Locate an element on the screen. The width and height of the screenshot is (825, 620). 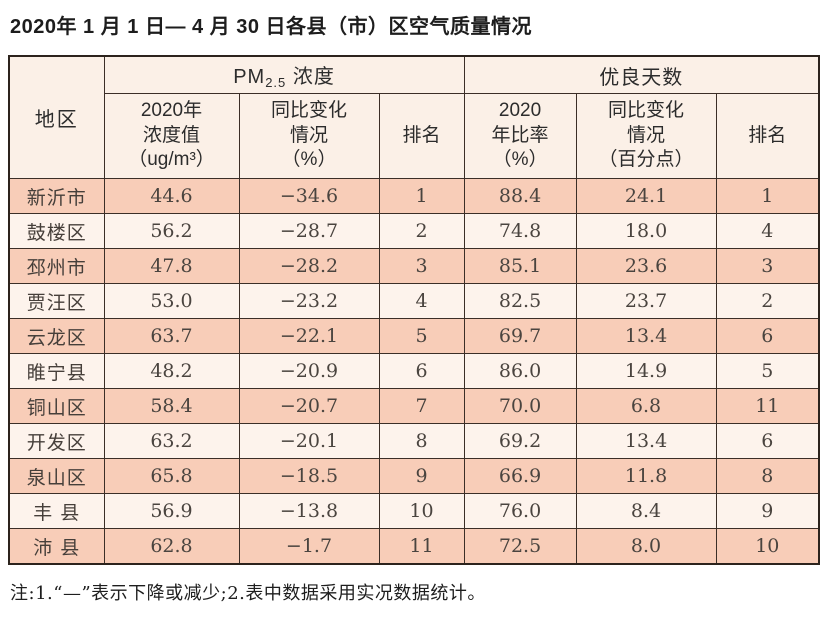
table-row: 鼓楼区 56.2 −28.7 2 74.8 18.0 4 is located at coordinates (414, 231).